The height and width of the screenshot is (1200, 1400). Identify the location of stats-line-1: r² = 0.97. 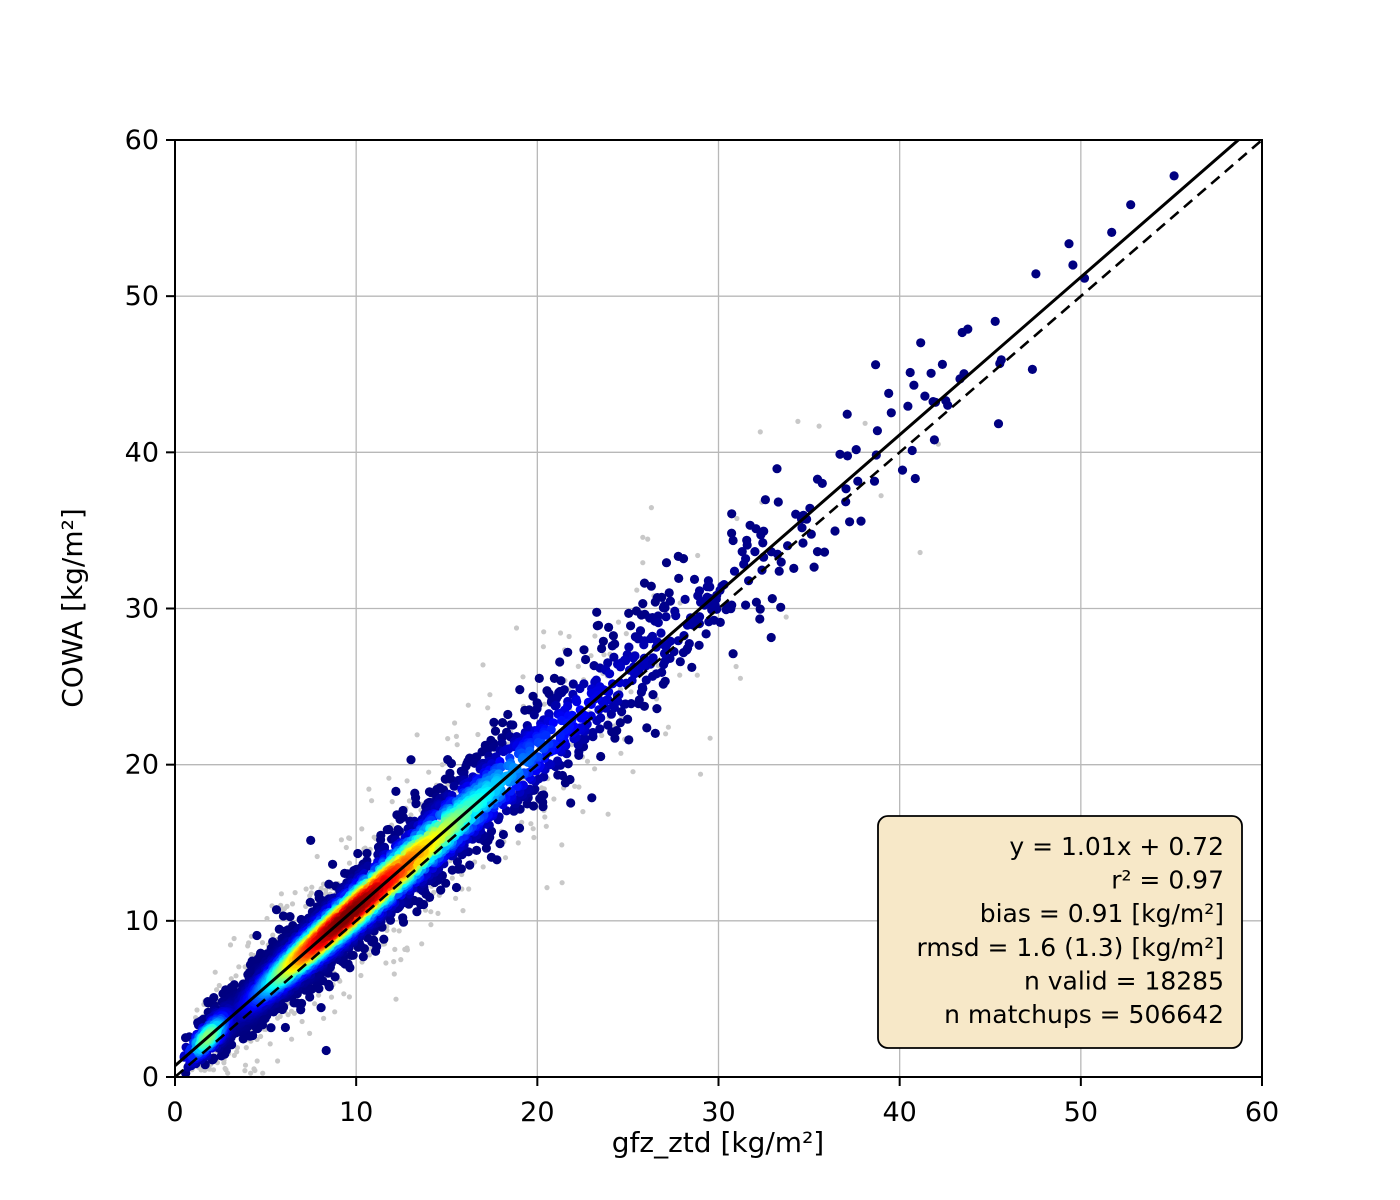
(1167, 880).